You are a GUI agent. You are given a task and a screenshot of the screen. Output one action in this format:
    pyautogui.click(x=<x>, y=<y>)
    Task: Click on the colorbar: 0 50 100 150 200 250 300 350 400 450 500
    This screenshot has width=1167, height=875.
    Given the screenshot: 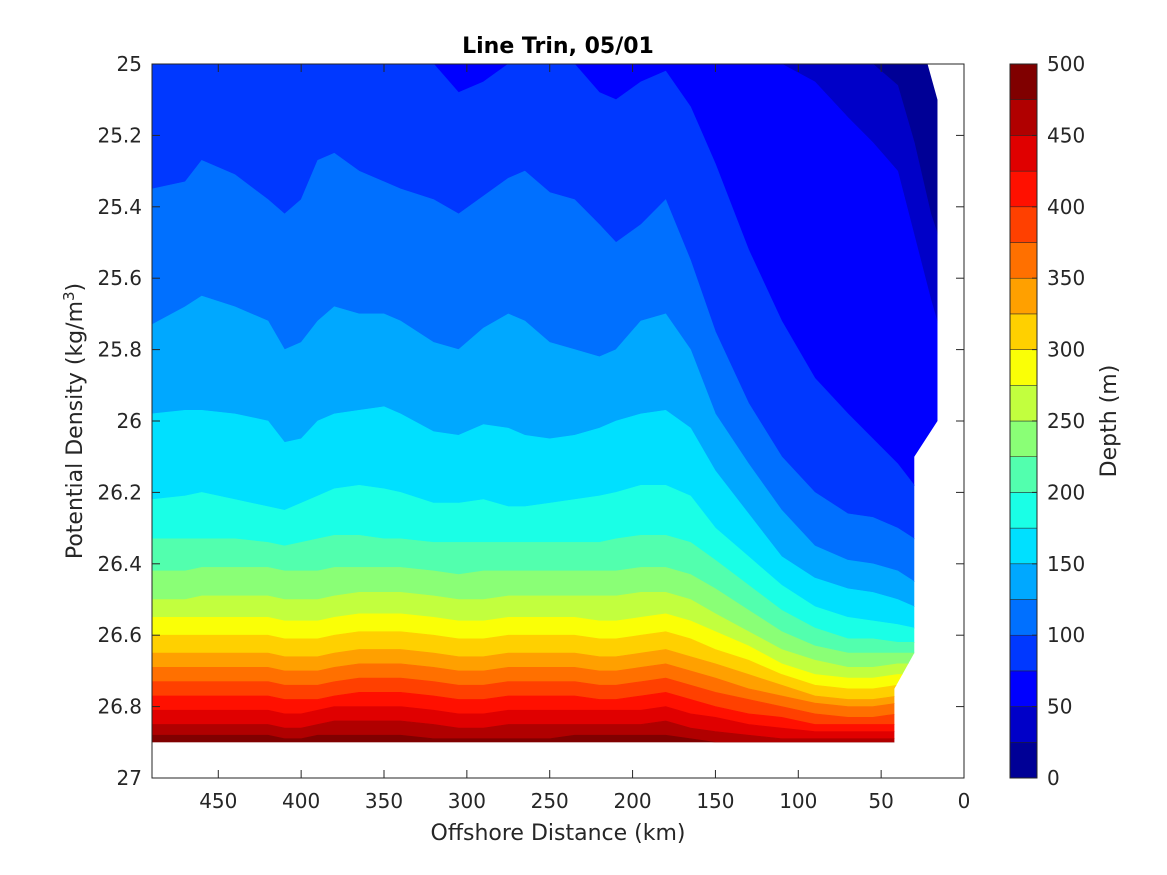 What is the action you would take?
    pyautogui.click(x=1047, y=421)
    